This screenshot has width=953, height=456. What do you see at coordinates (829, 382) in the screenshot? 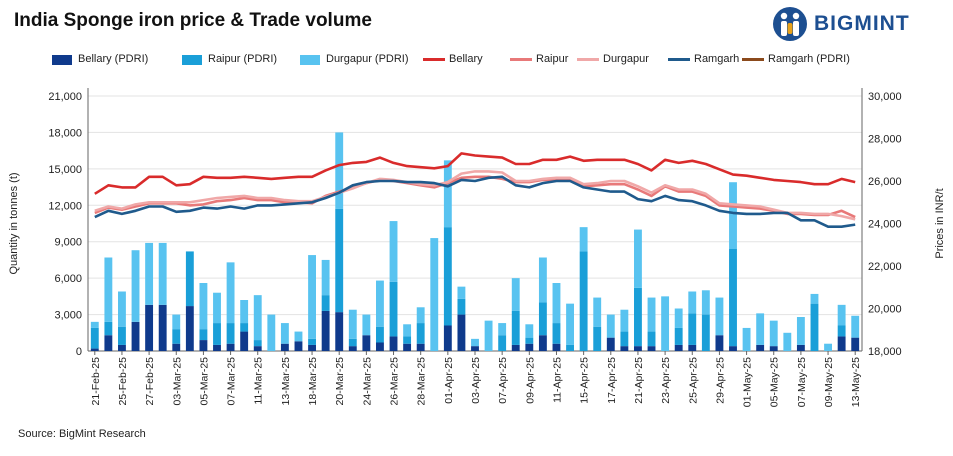
I see `x-tick-label: 09-May-25` at bounding box center [829, 382].